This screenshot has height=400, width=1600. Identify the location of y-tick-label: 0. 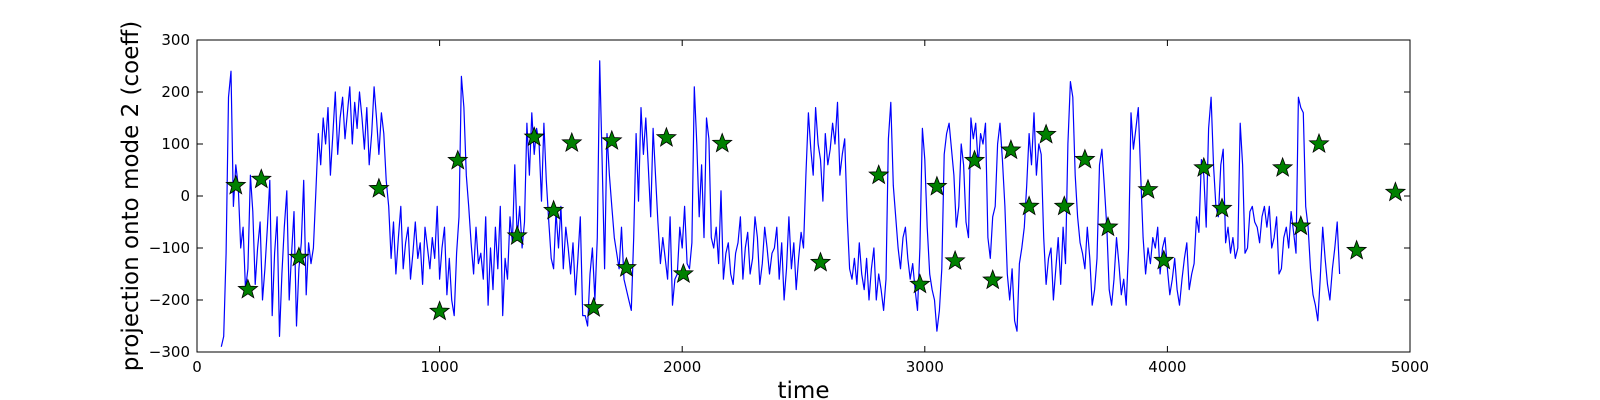
(185, 196).